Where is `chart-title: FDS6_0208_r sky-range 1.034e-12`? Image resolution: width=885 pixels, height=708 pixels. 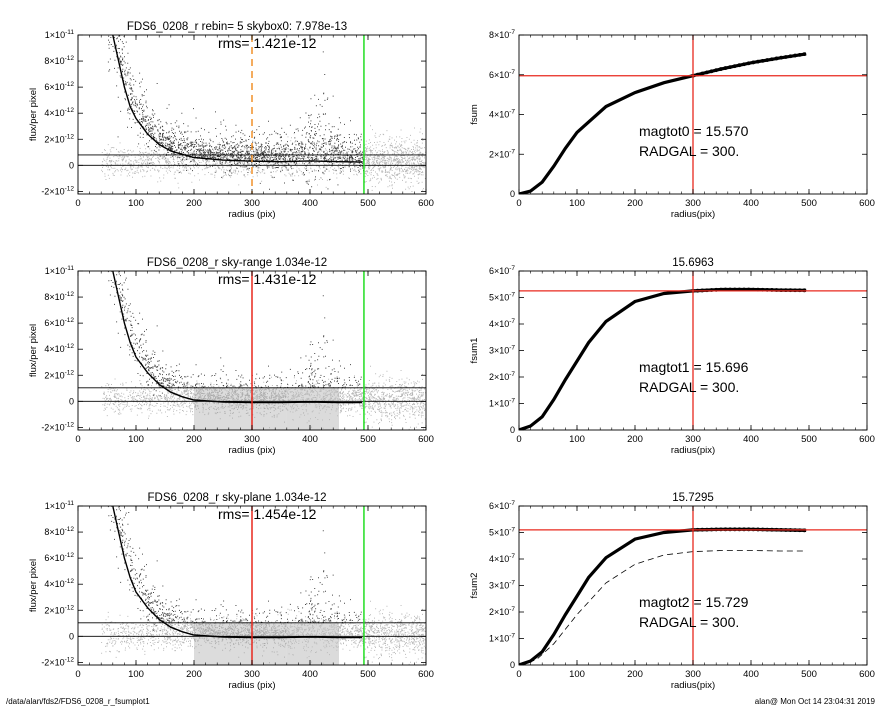 chart-title: FDS6_0208_r sky-range 1.034e-12 is located at coordinates (237, 263).